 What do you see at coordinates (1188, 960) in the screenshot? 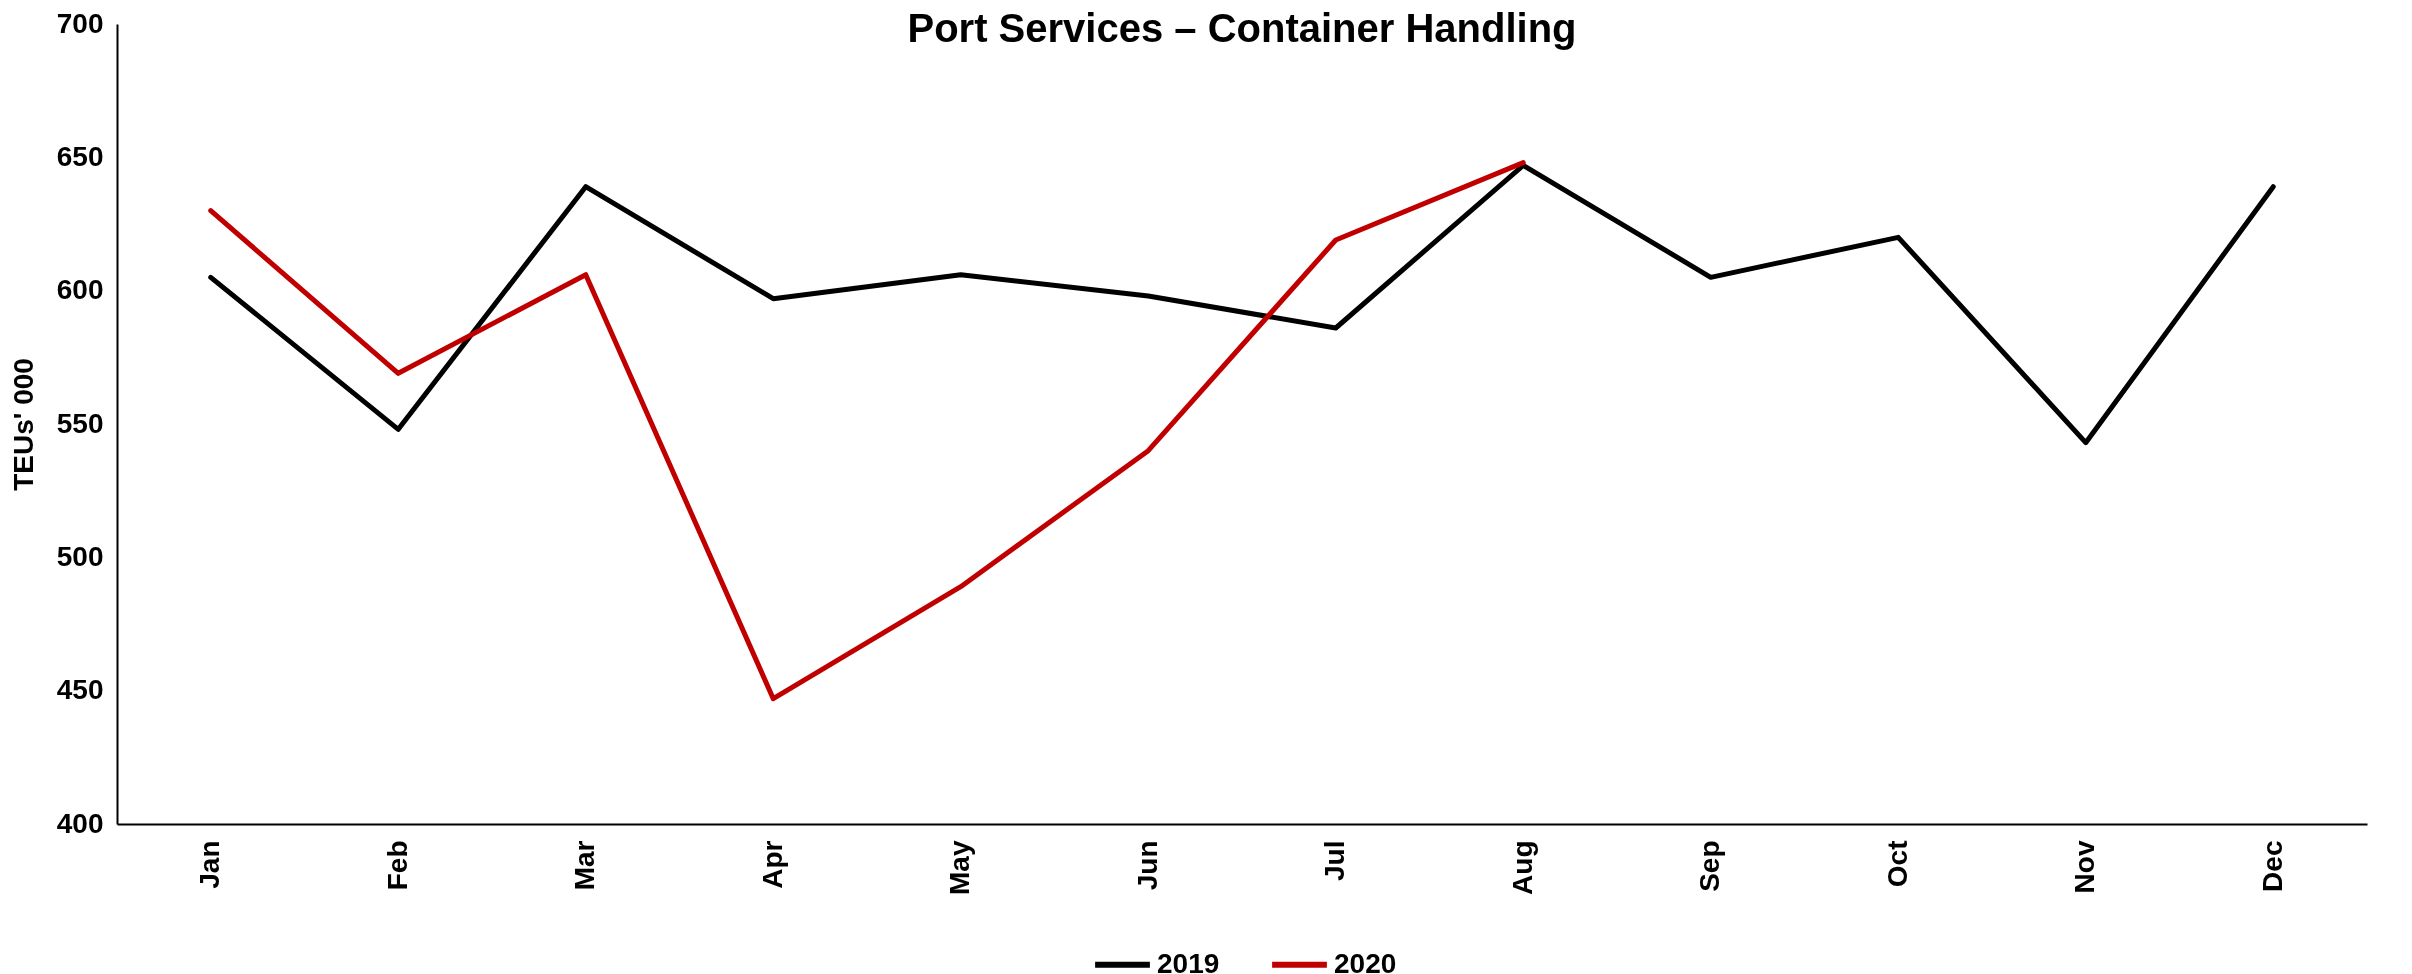
I see `legend-label: 2019` at bounding box center [1188, 960].